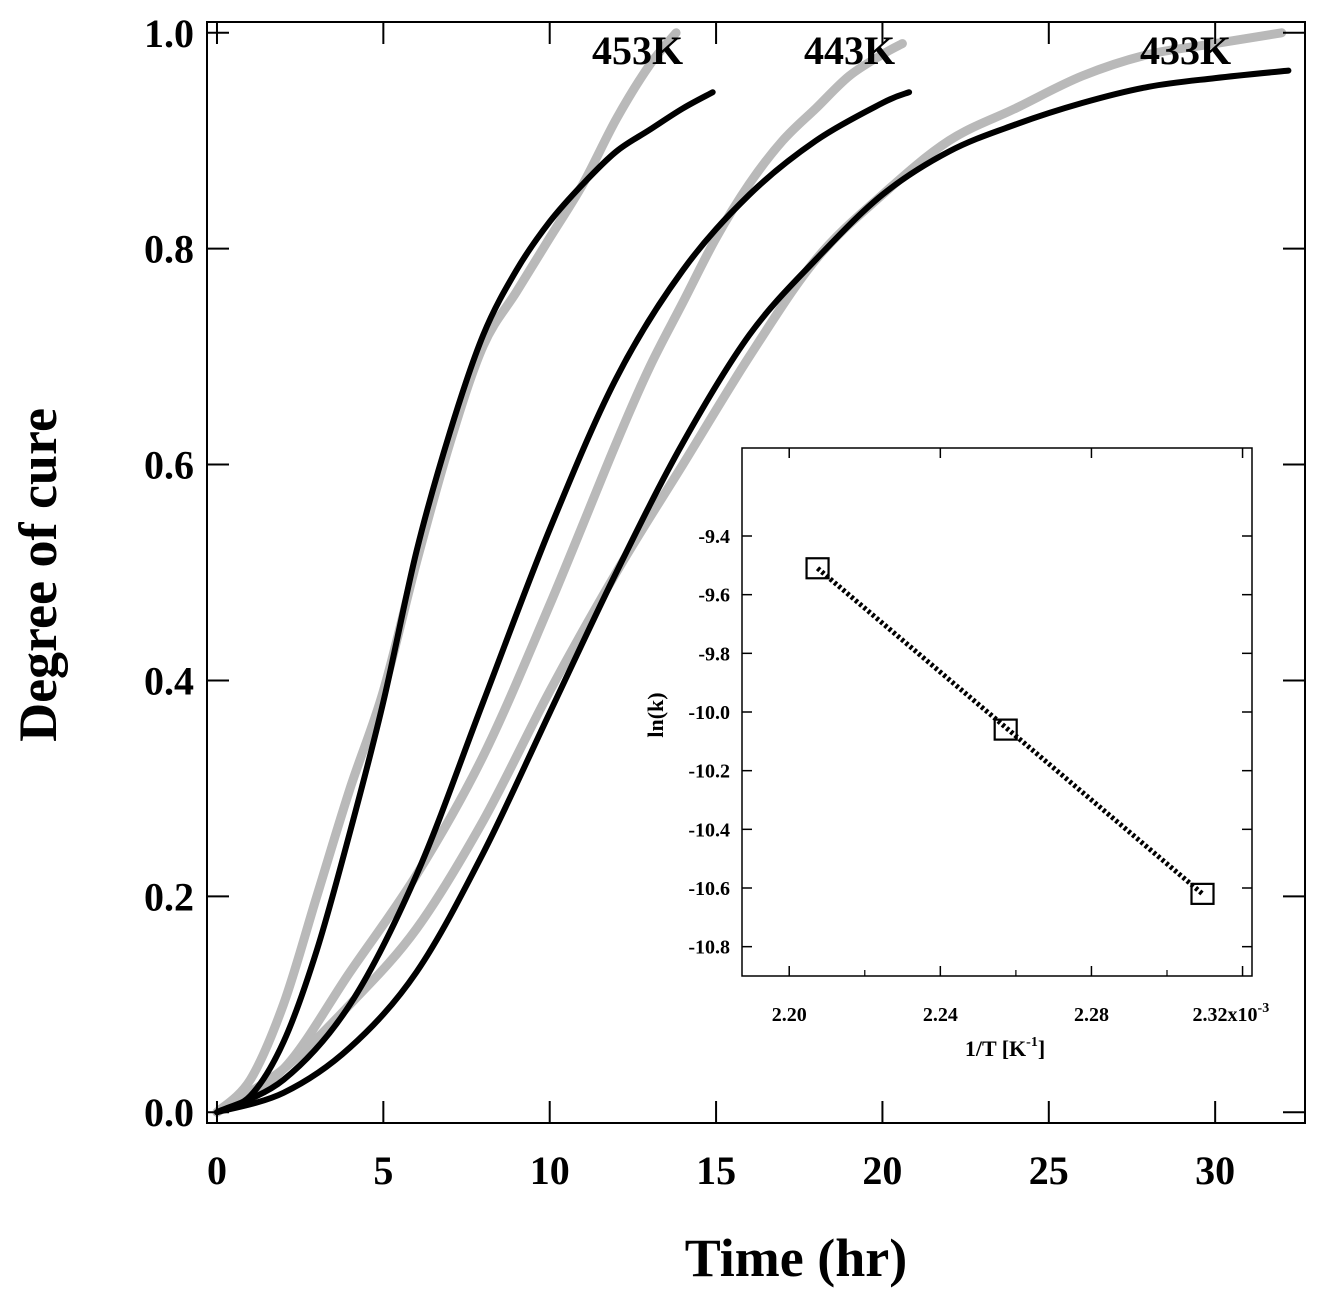 Image resolution: width=1331 pixels, height=1295 pixels. Describe the element at coordinates (716, 1170) in the screenshot. I see `main-x-tick-label: 15` at that location.